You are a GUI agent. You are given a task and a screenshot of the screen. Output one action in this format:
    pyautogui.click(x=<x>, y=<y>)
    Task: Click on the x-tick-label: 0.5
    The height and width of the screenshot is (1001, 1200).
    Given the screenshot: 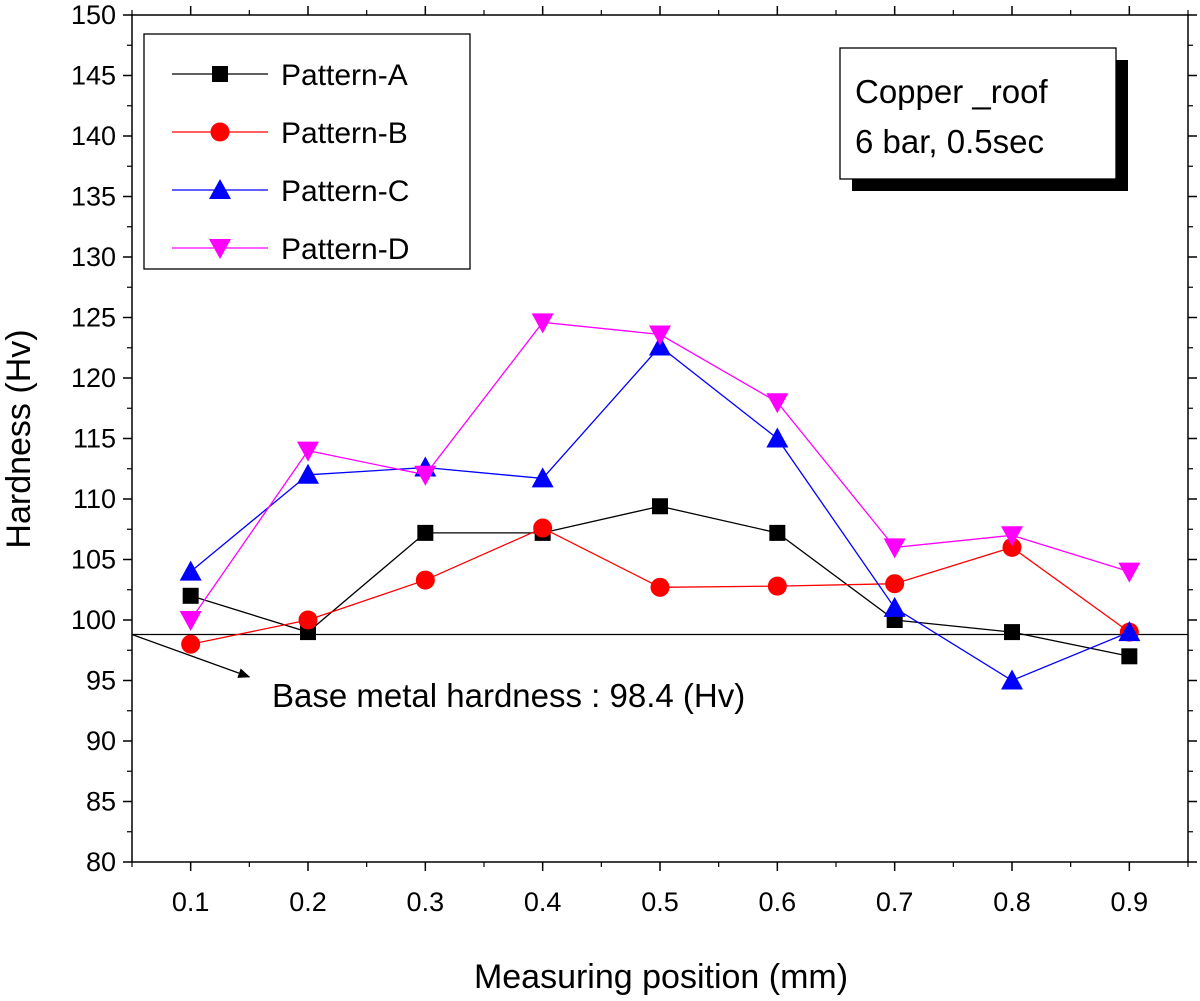 What is the action you would take?
    pyautogui.click(x=660, y=902)
    